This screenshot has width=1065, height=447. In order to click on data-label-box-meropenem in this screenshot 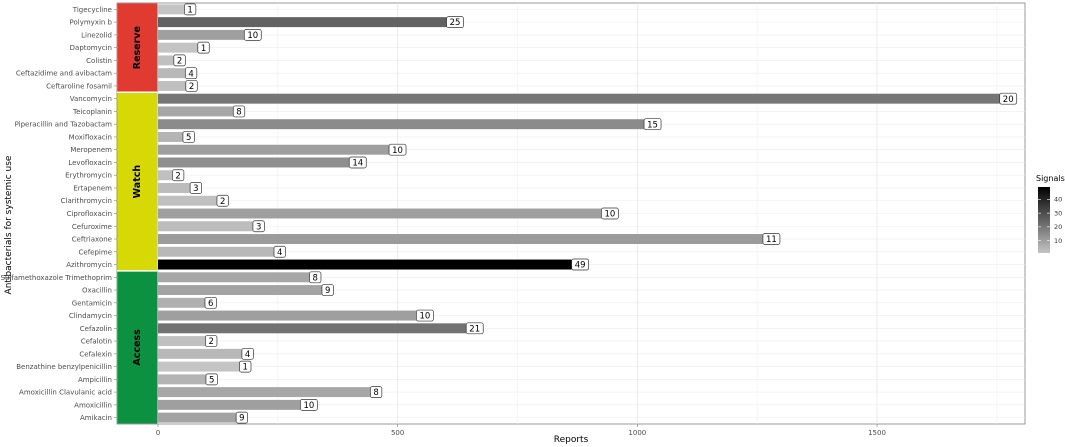, I will do `click(397, 149)`.